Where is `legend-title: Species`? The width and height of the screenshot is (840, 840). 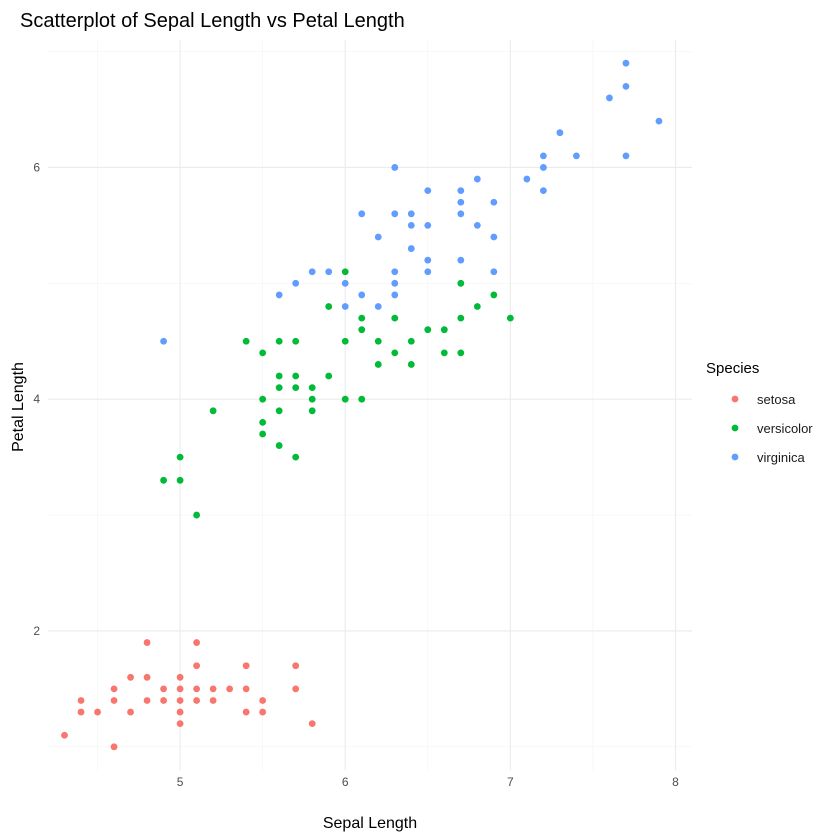 legend-title: Species is located at coordinates (732, 368).